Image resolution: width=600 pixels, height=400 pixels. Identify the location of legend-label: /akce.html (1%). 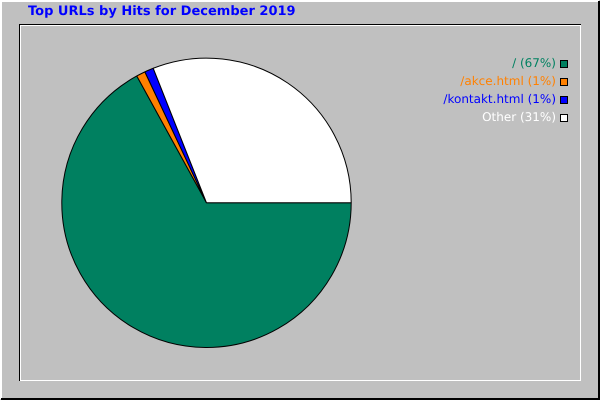
(508, 81).